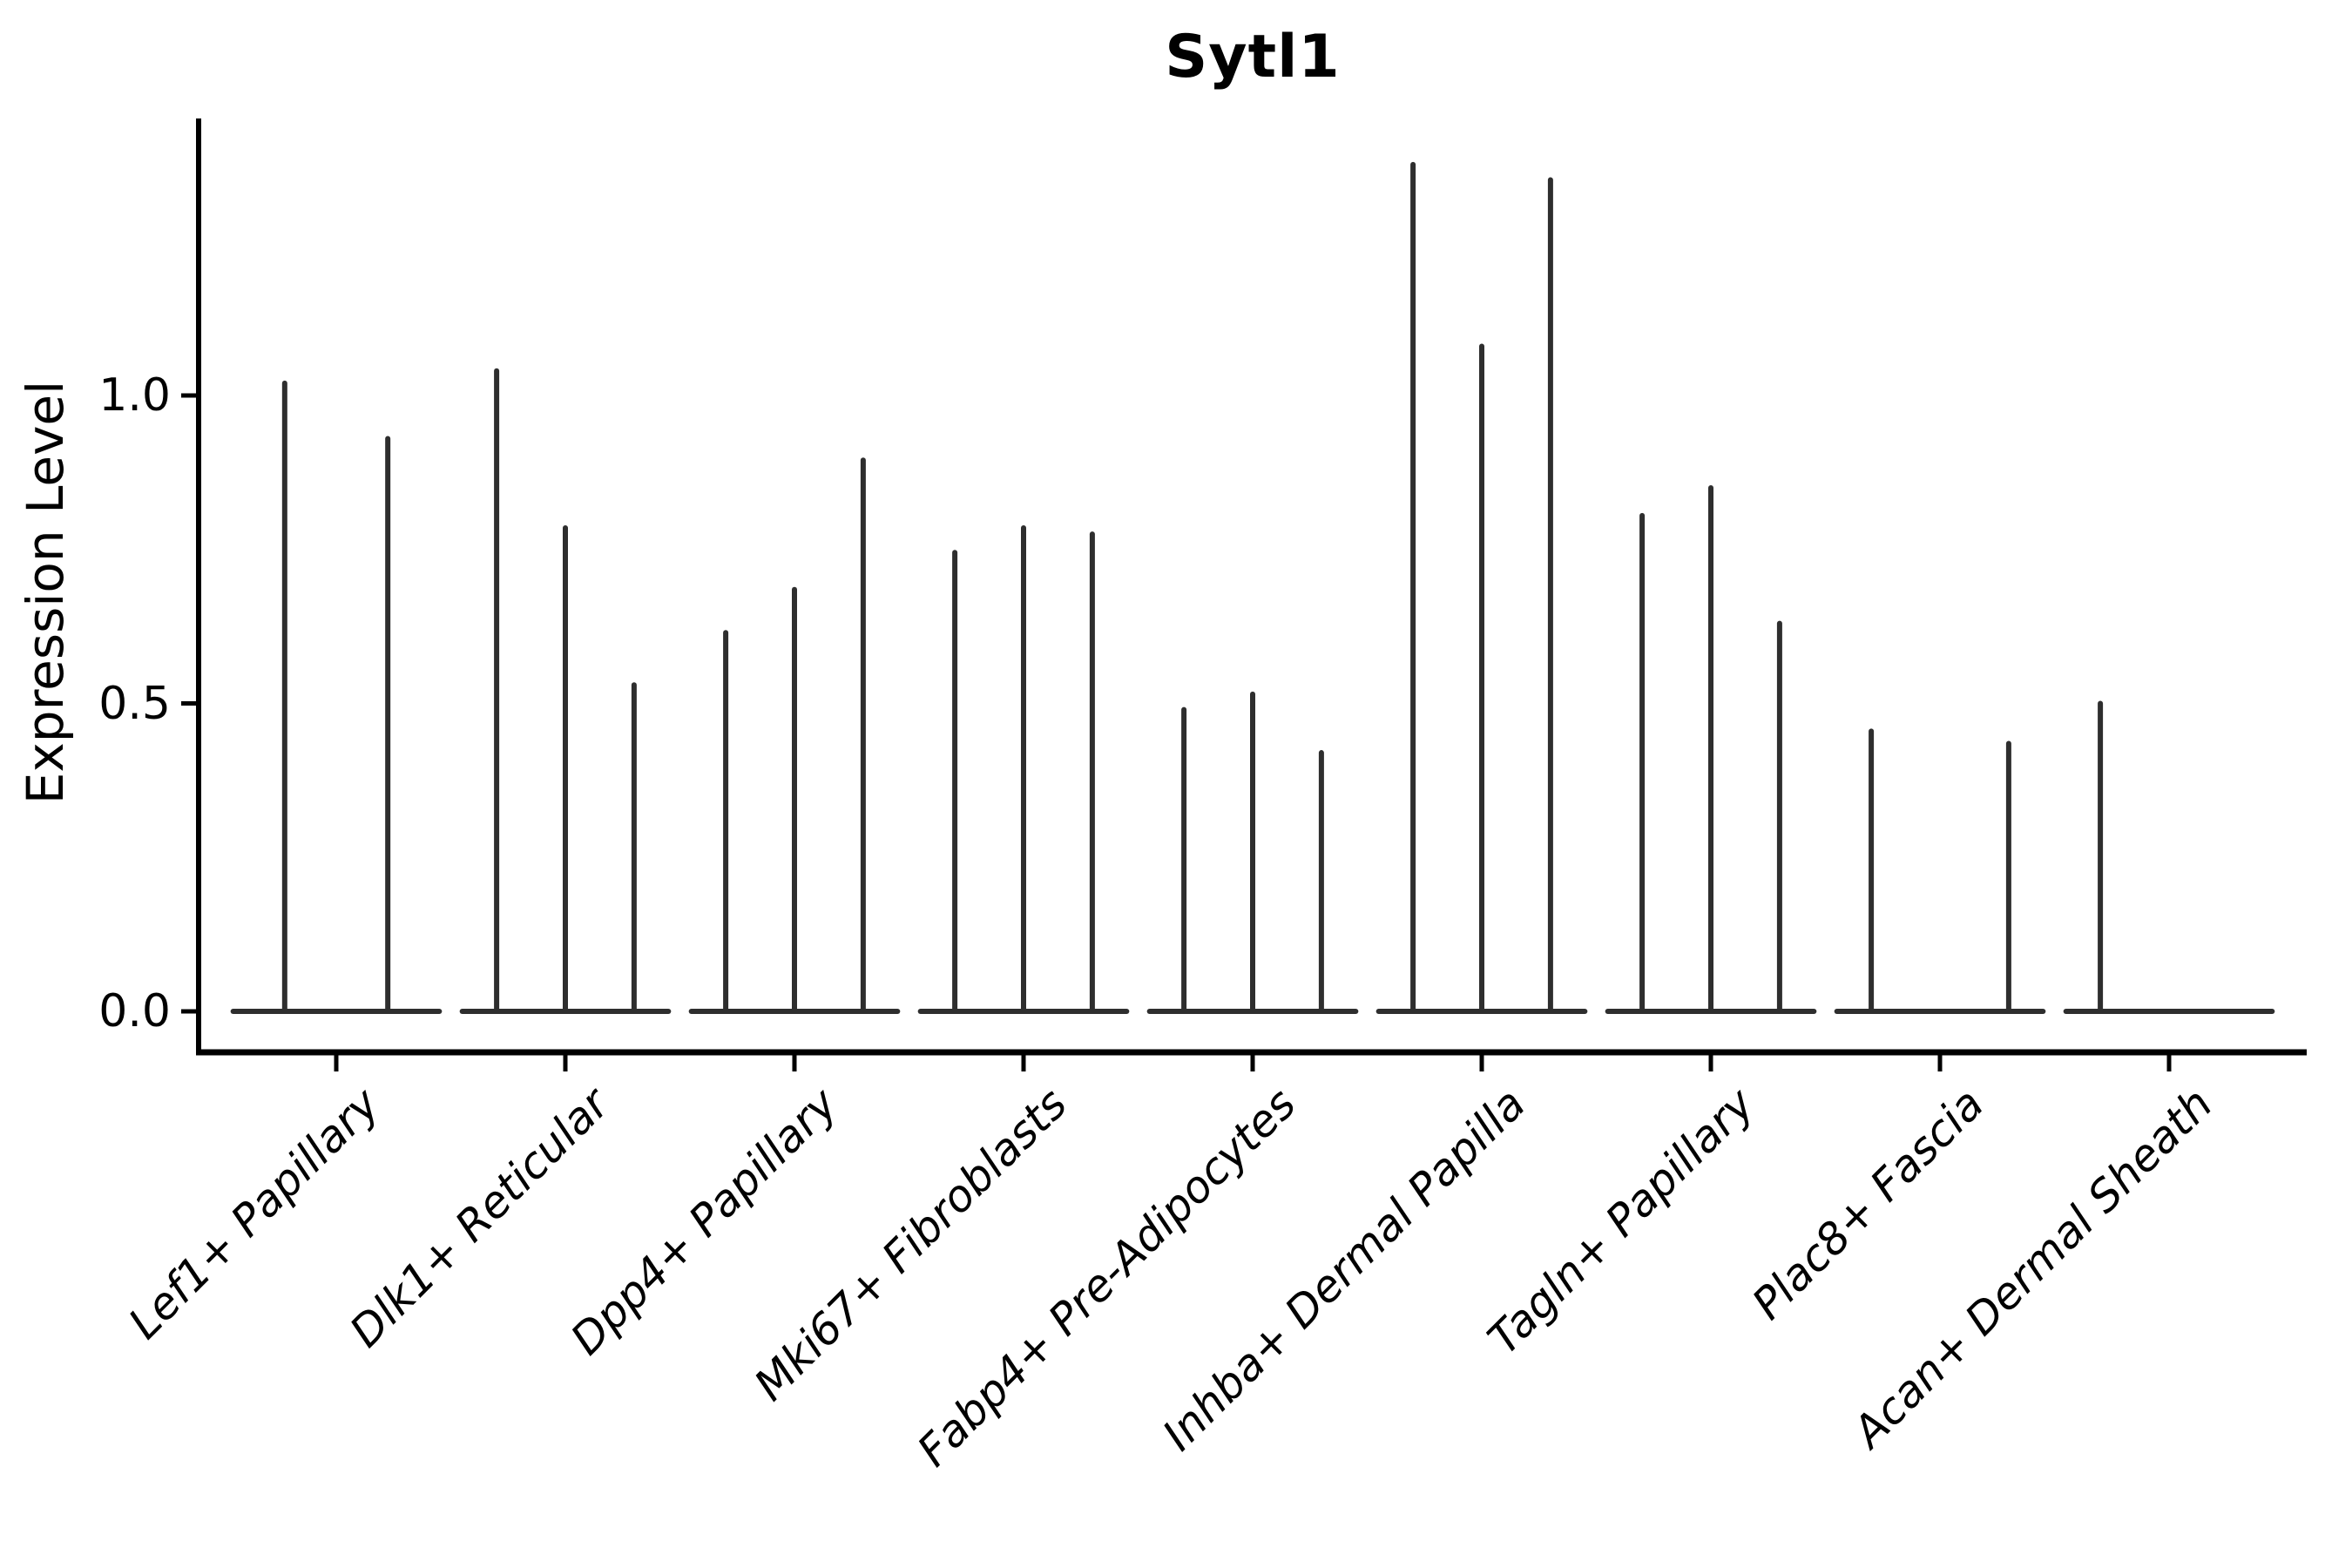 Image resolution: width=2352 pixels, height=1568 pixels. I want to click on y-tick-label-0-5: 0.5, so click(134, 704).